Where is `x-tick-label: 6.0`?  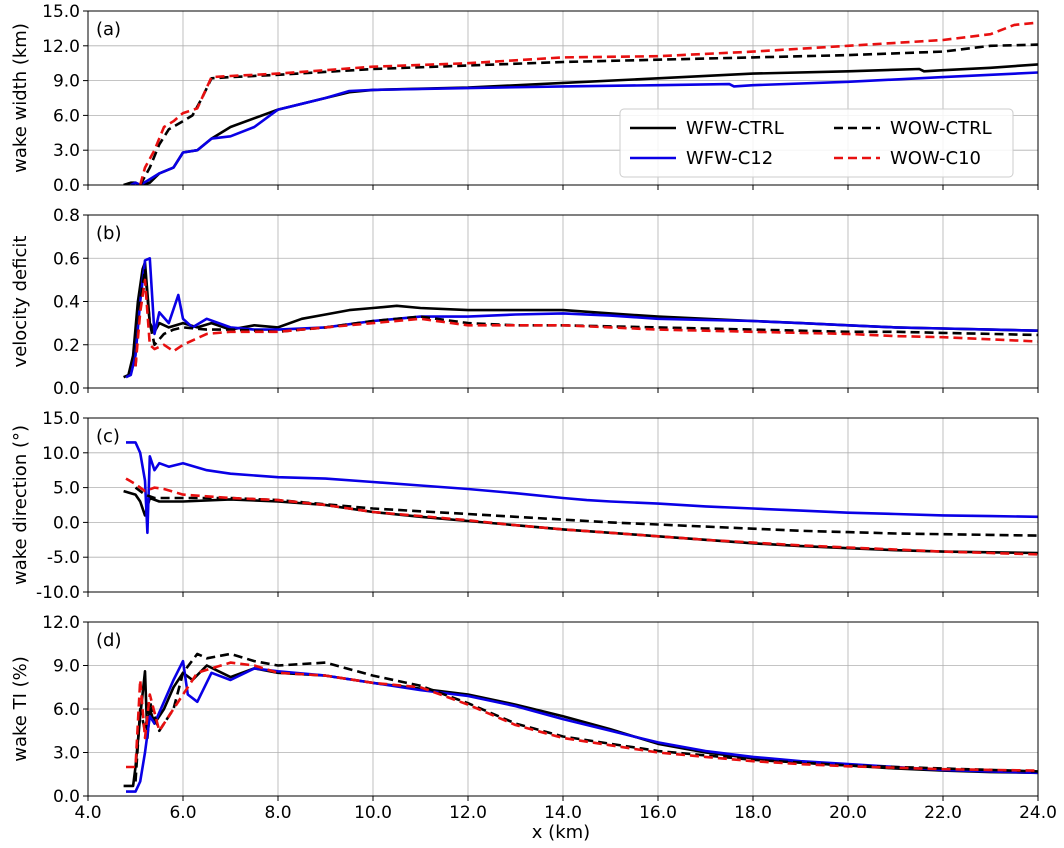
x-tick-label: 6.0 is located at coordinates (182, 813).